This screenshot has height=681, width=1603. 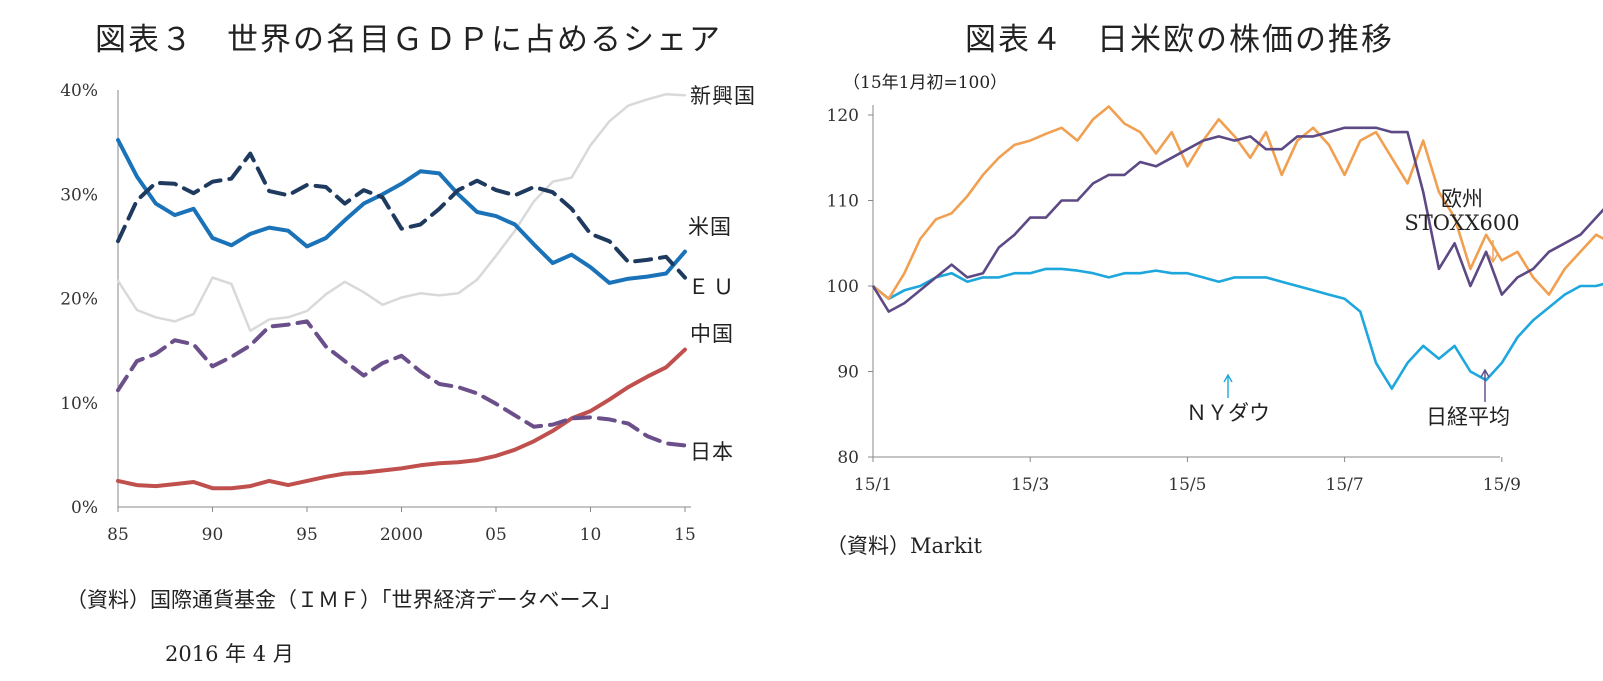 What do you see at coordinates (1030, 485) in the screenshot?
I see `chart4-x-tick-label: 15/3` at bounding box center [1030, 485].